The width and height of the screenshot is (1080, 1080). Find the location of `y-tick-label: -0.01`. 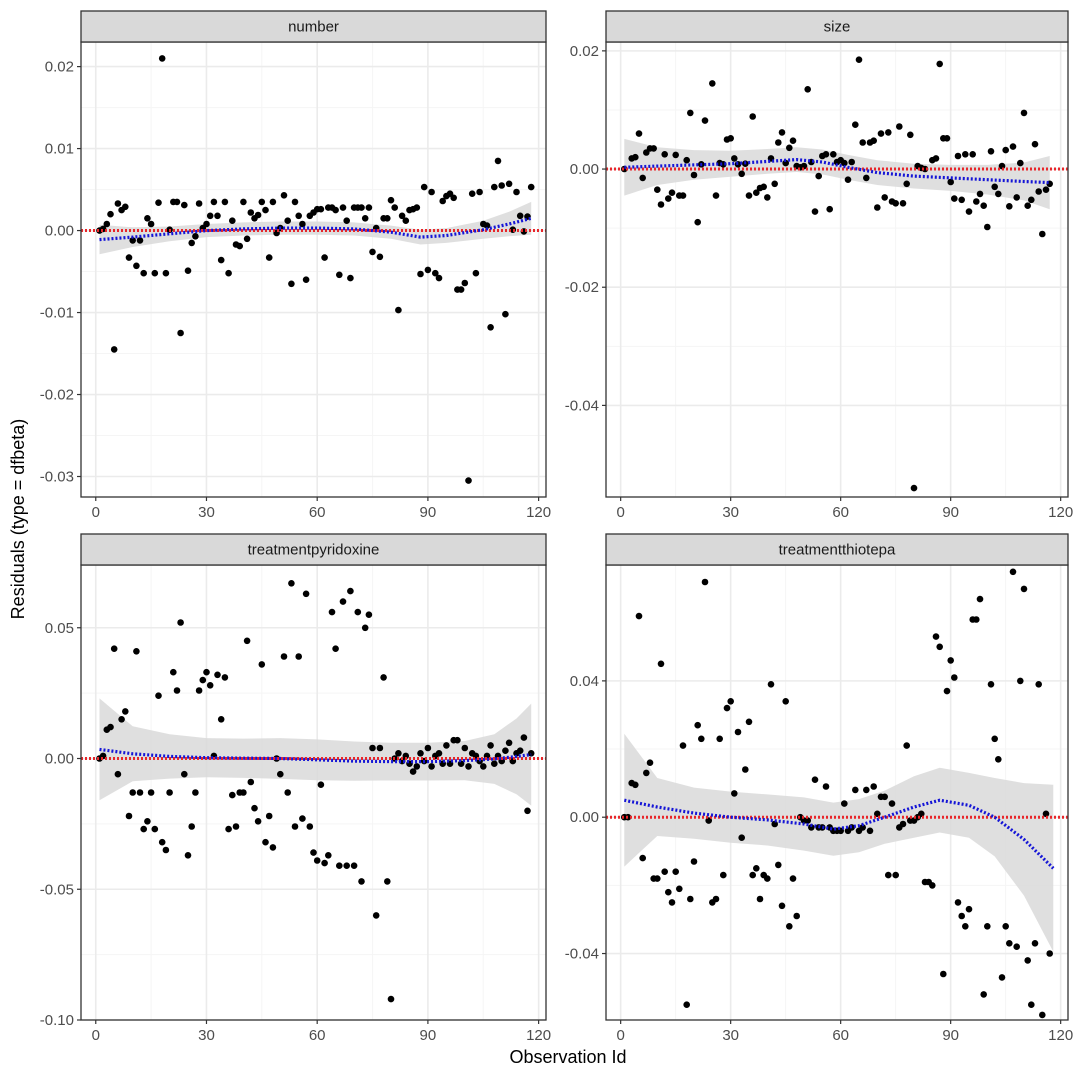

y-tick-label: -0.01 is located at coordinates (57, 313).